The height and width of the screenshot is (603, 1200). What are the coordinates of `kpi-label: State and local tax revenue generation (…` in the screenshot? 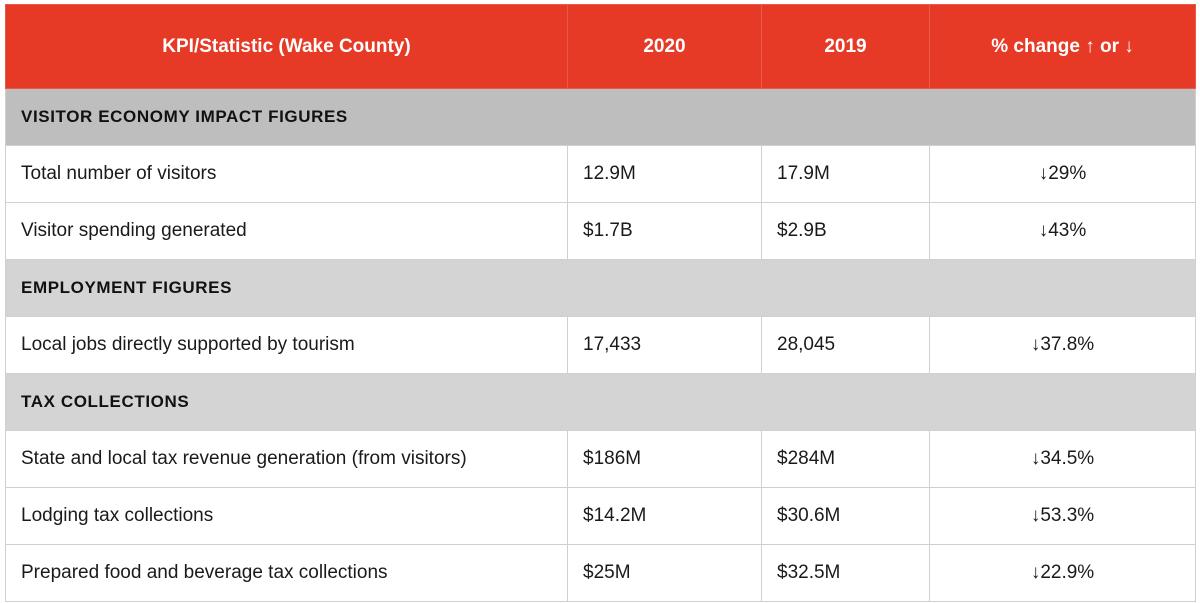 It's located at (286, 459).